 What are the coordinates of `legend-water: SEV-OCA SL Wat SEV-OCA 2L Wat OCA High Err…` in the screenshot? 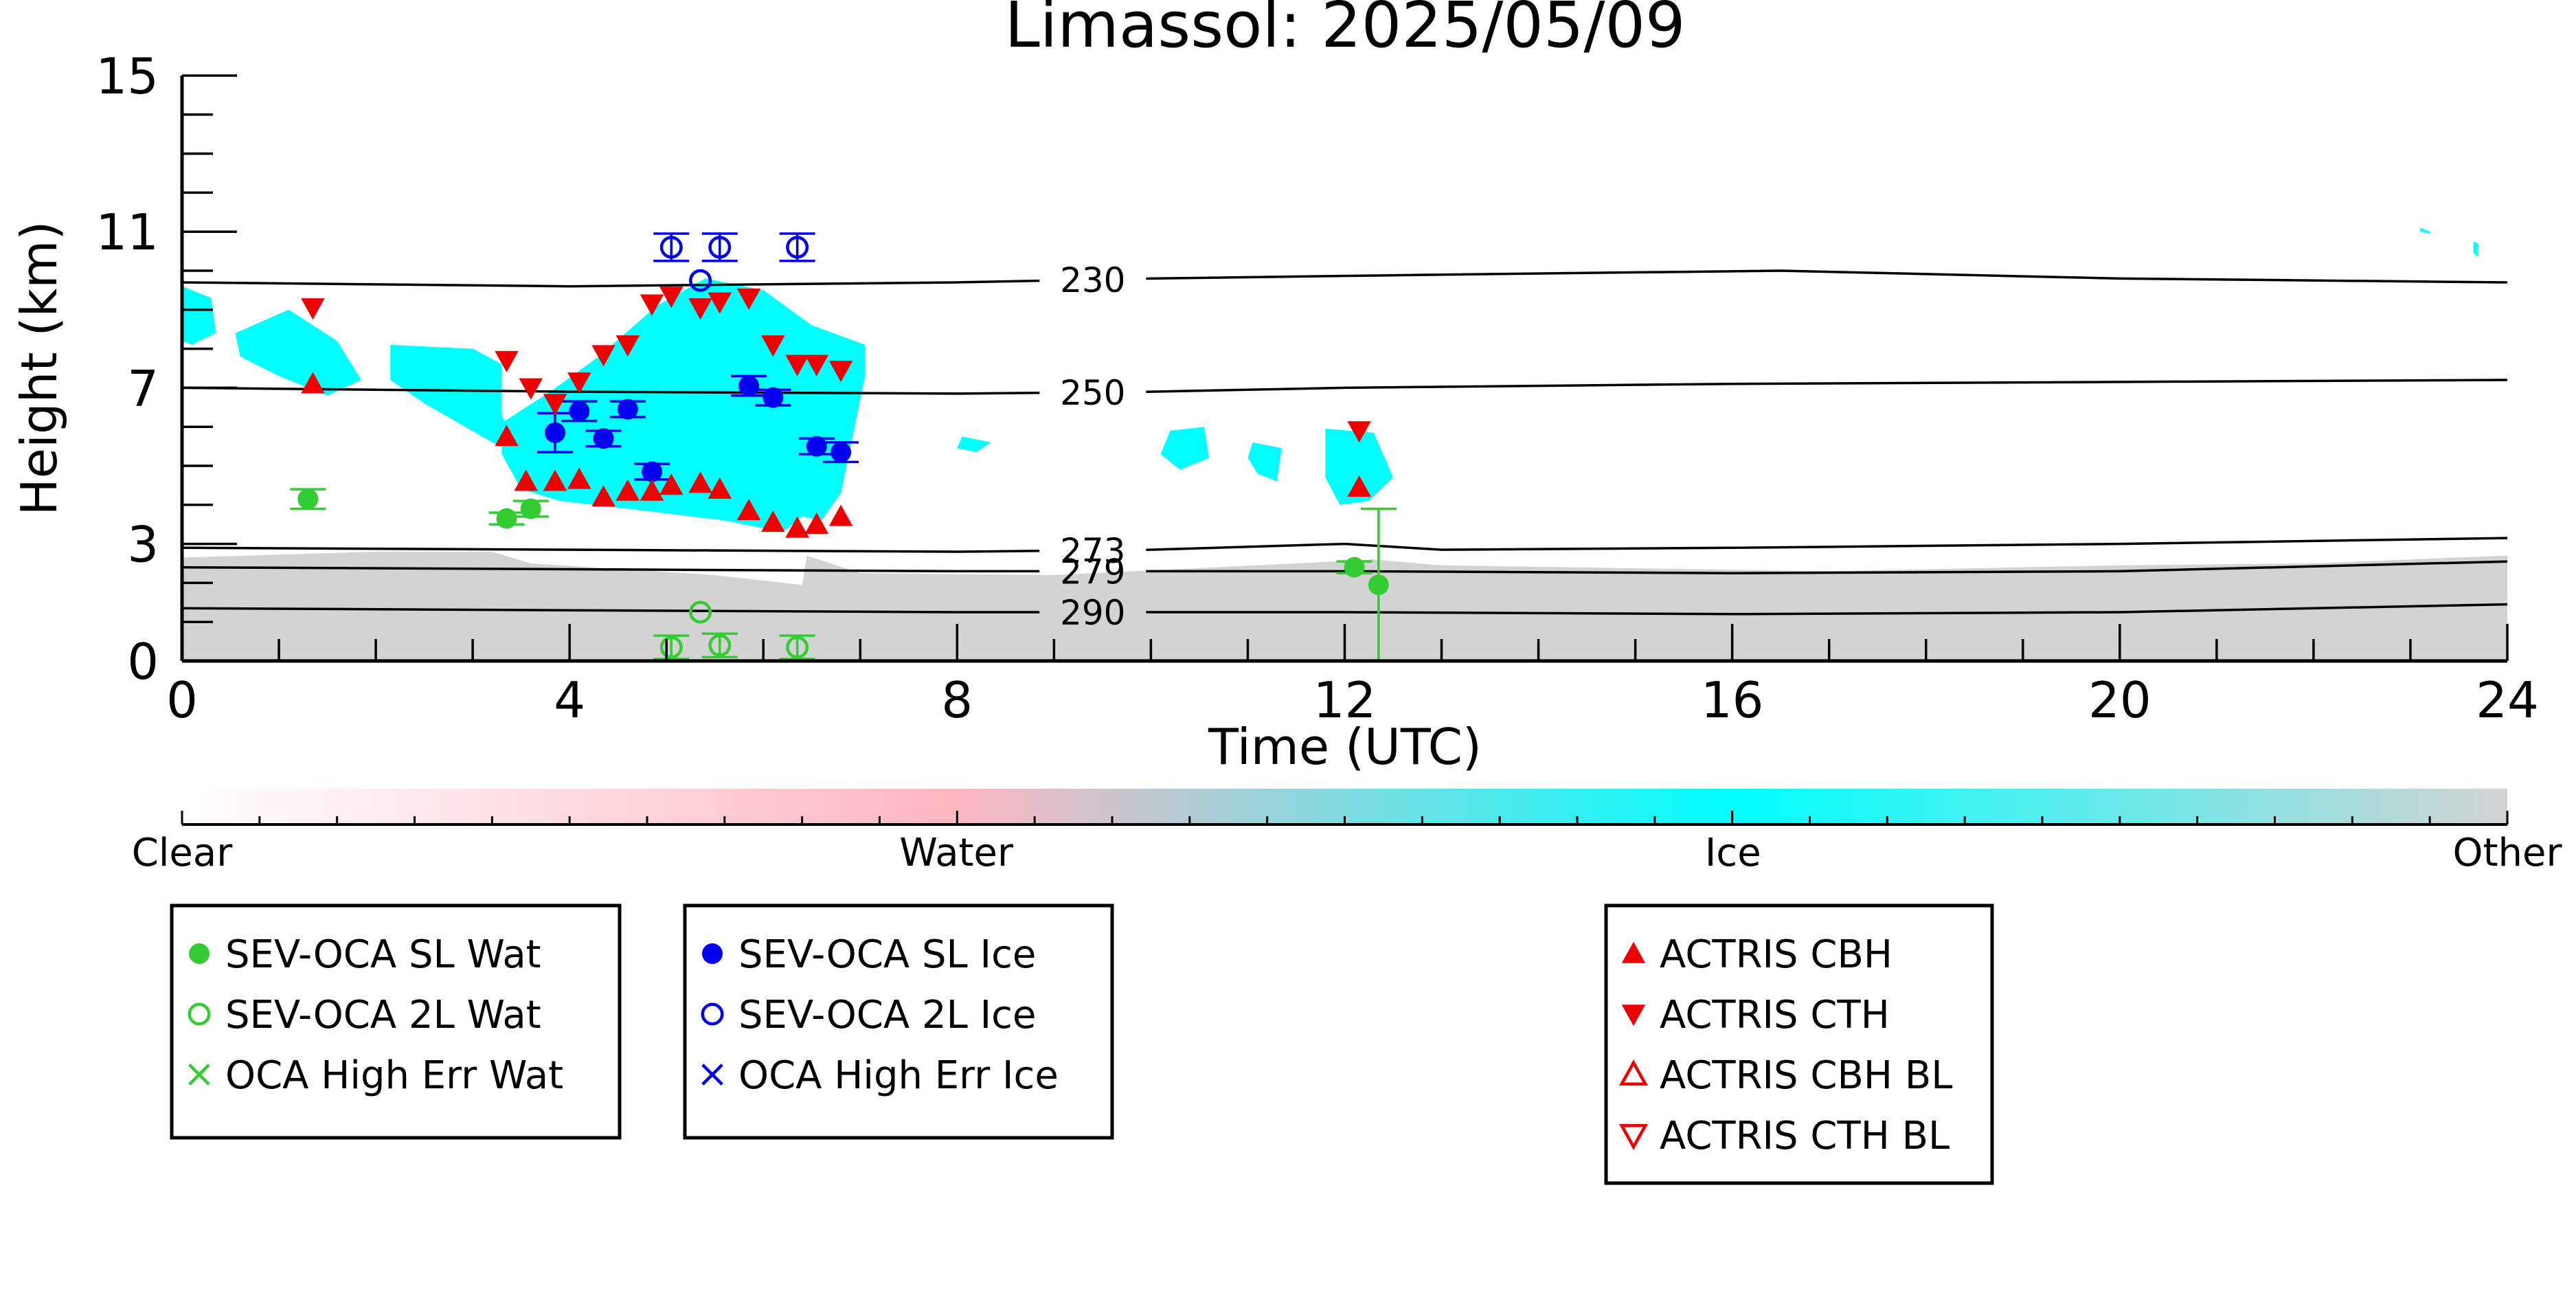 It's located at (396, 1021).